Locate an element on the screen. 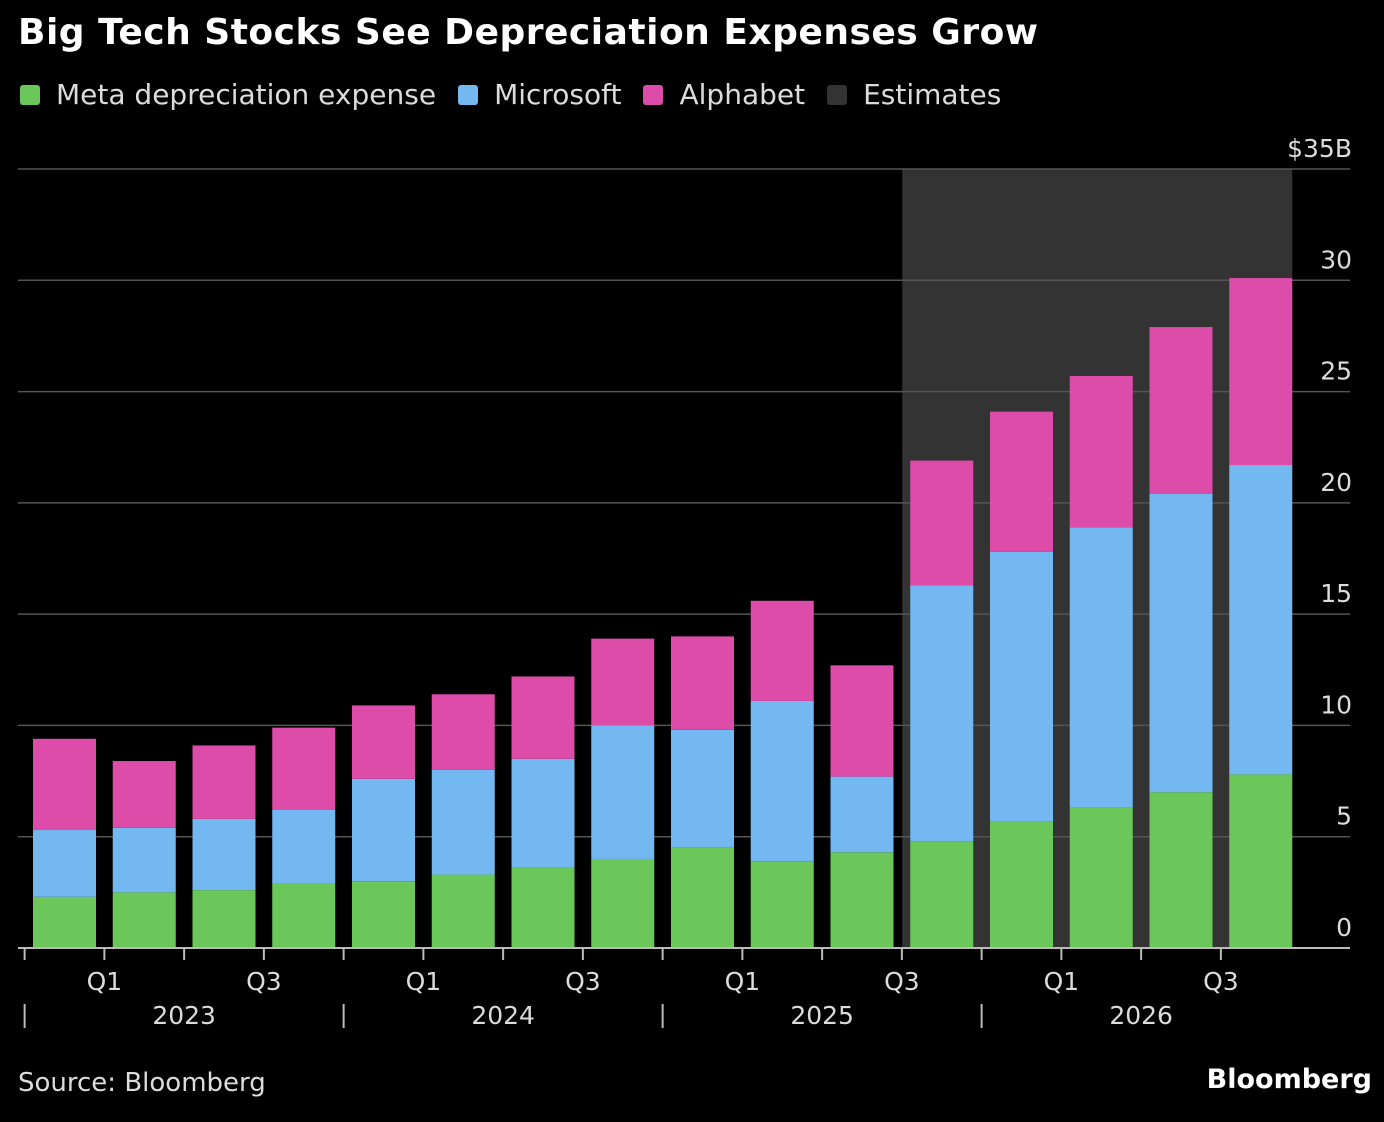 The image size is (1384, 1122). legend-swatch-microsoft is located at coordinates (468, 94).